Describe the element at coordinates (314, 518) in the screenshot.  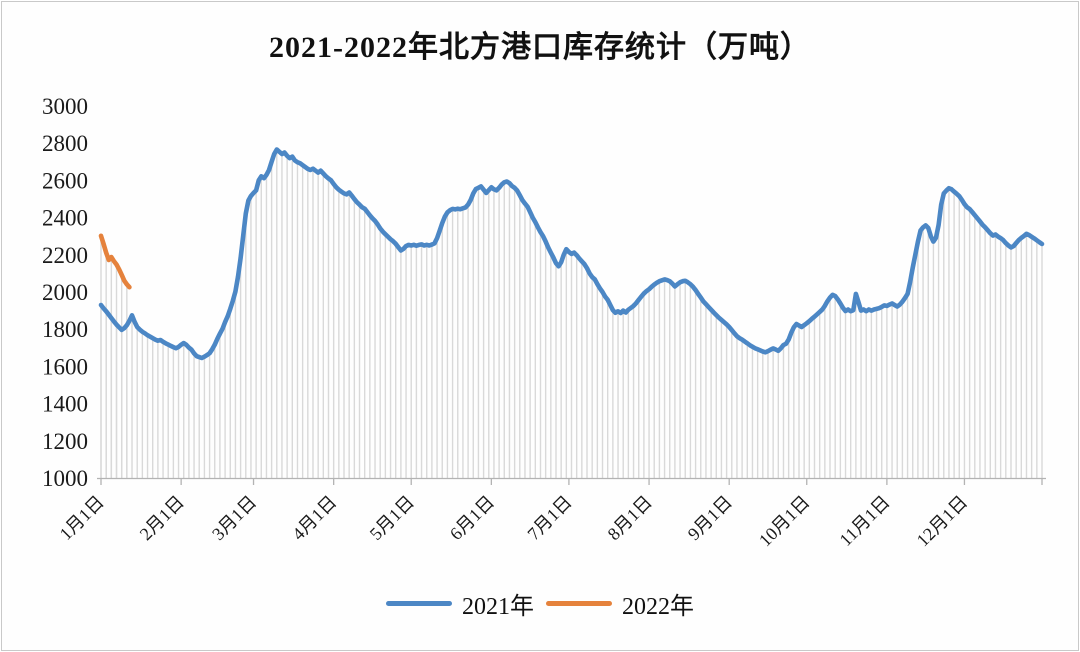
I see `x-axis-tick-label: 4月1日` at that location.